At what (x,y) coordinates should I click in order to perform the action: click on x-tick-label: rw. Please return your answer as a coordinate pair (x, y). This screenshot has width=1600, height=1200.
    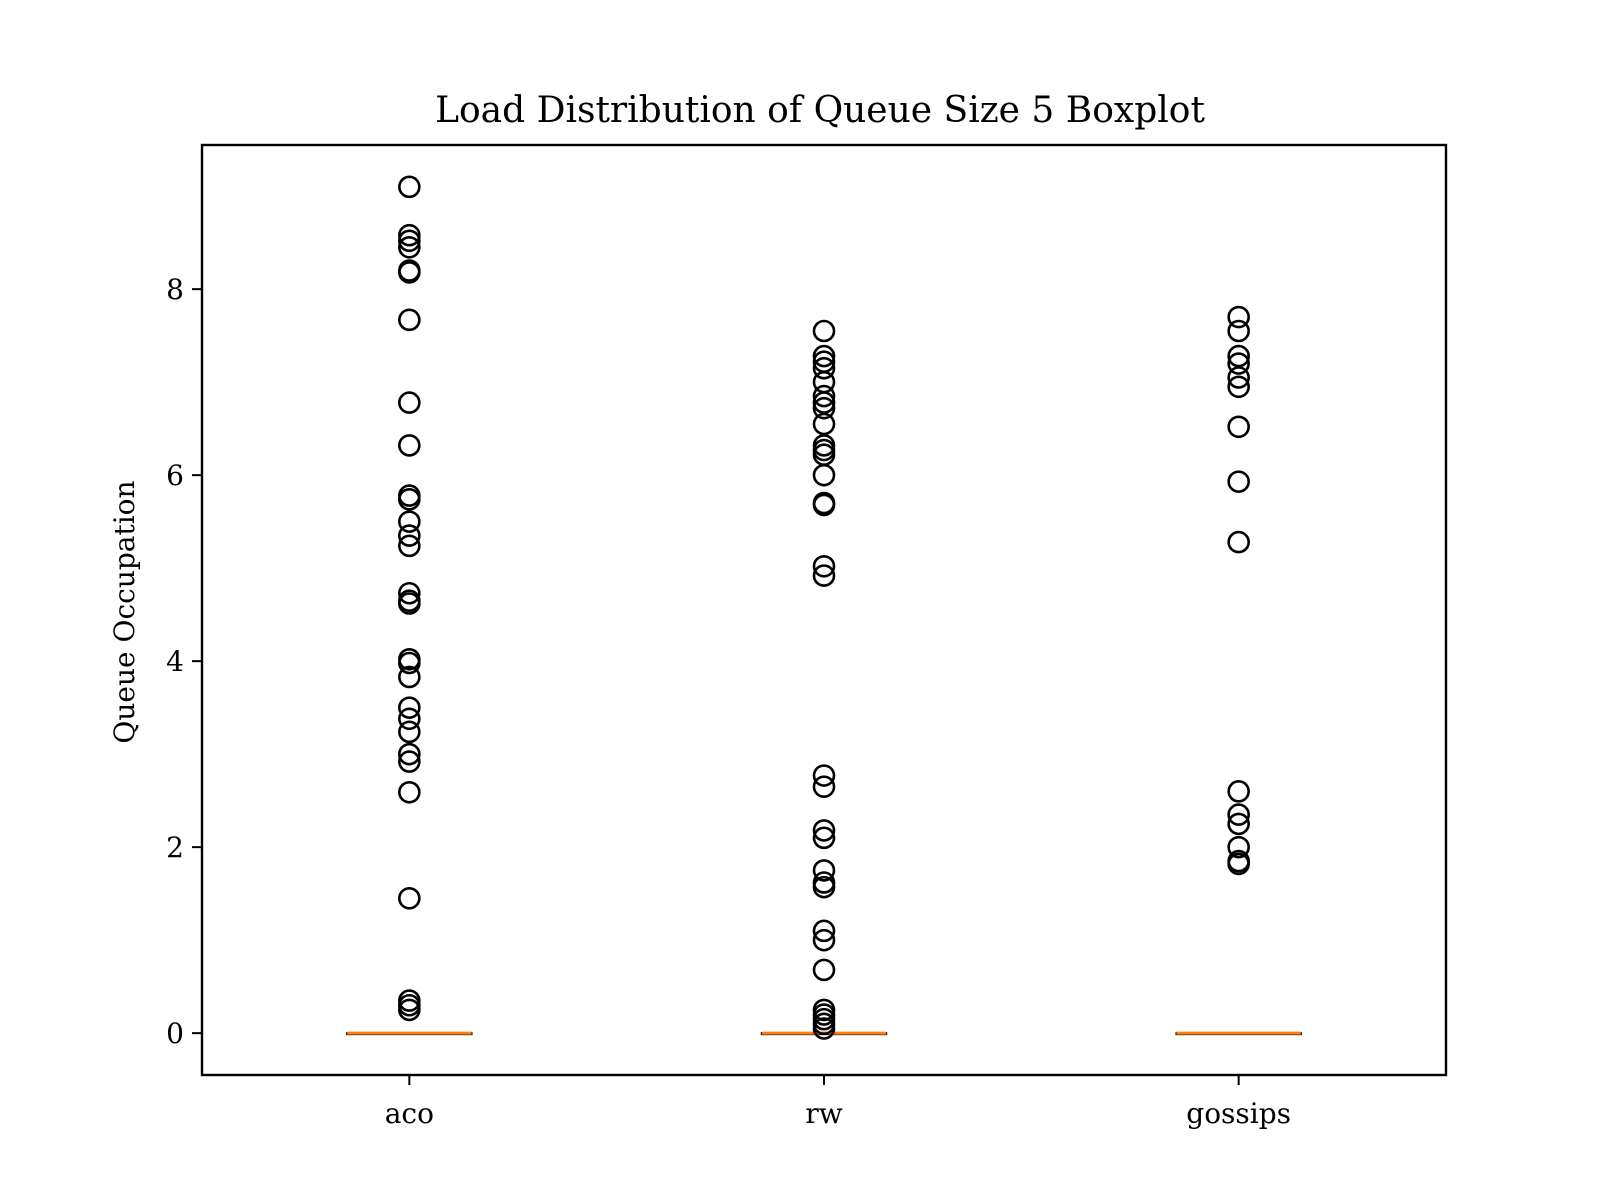
    Looking at the image, I should click on (823, 1113).